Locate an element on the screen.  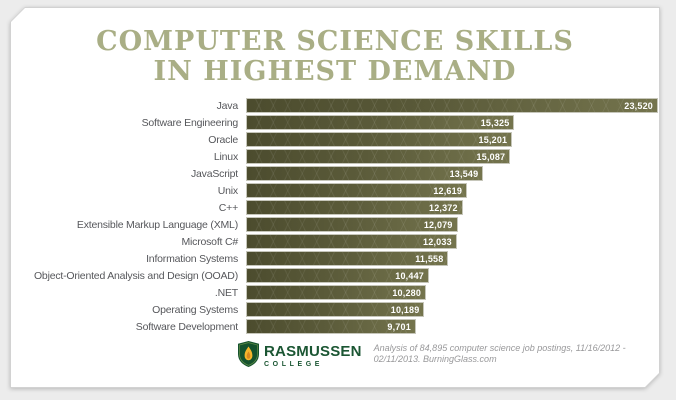
bar: 12,372 is located at coordinates (354, 207).